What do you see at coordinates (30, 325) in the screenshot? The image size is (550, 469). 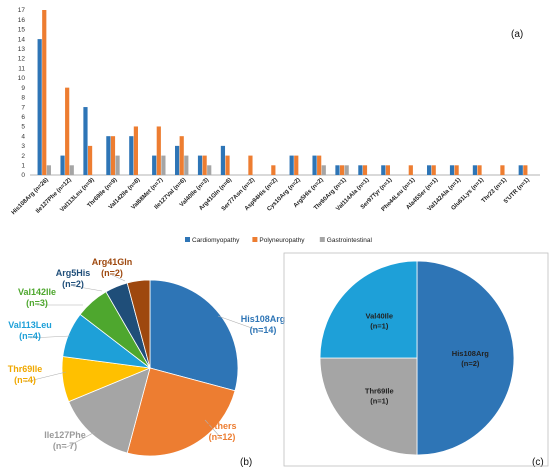 I see `slice-label: Val113Leu` at bounding box center [30, 325].